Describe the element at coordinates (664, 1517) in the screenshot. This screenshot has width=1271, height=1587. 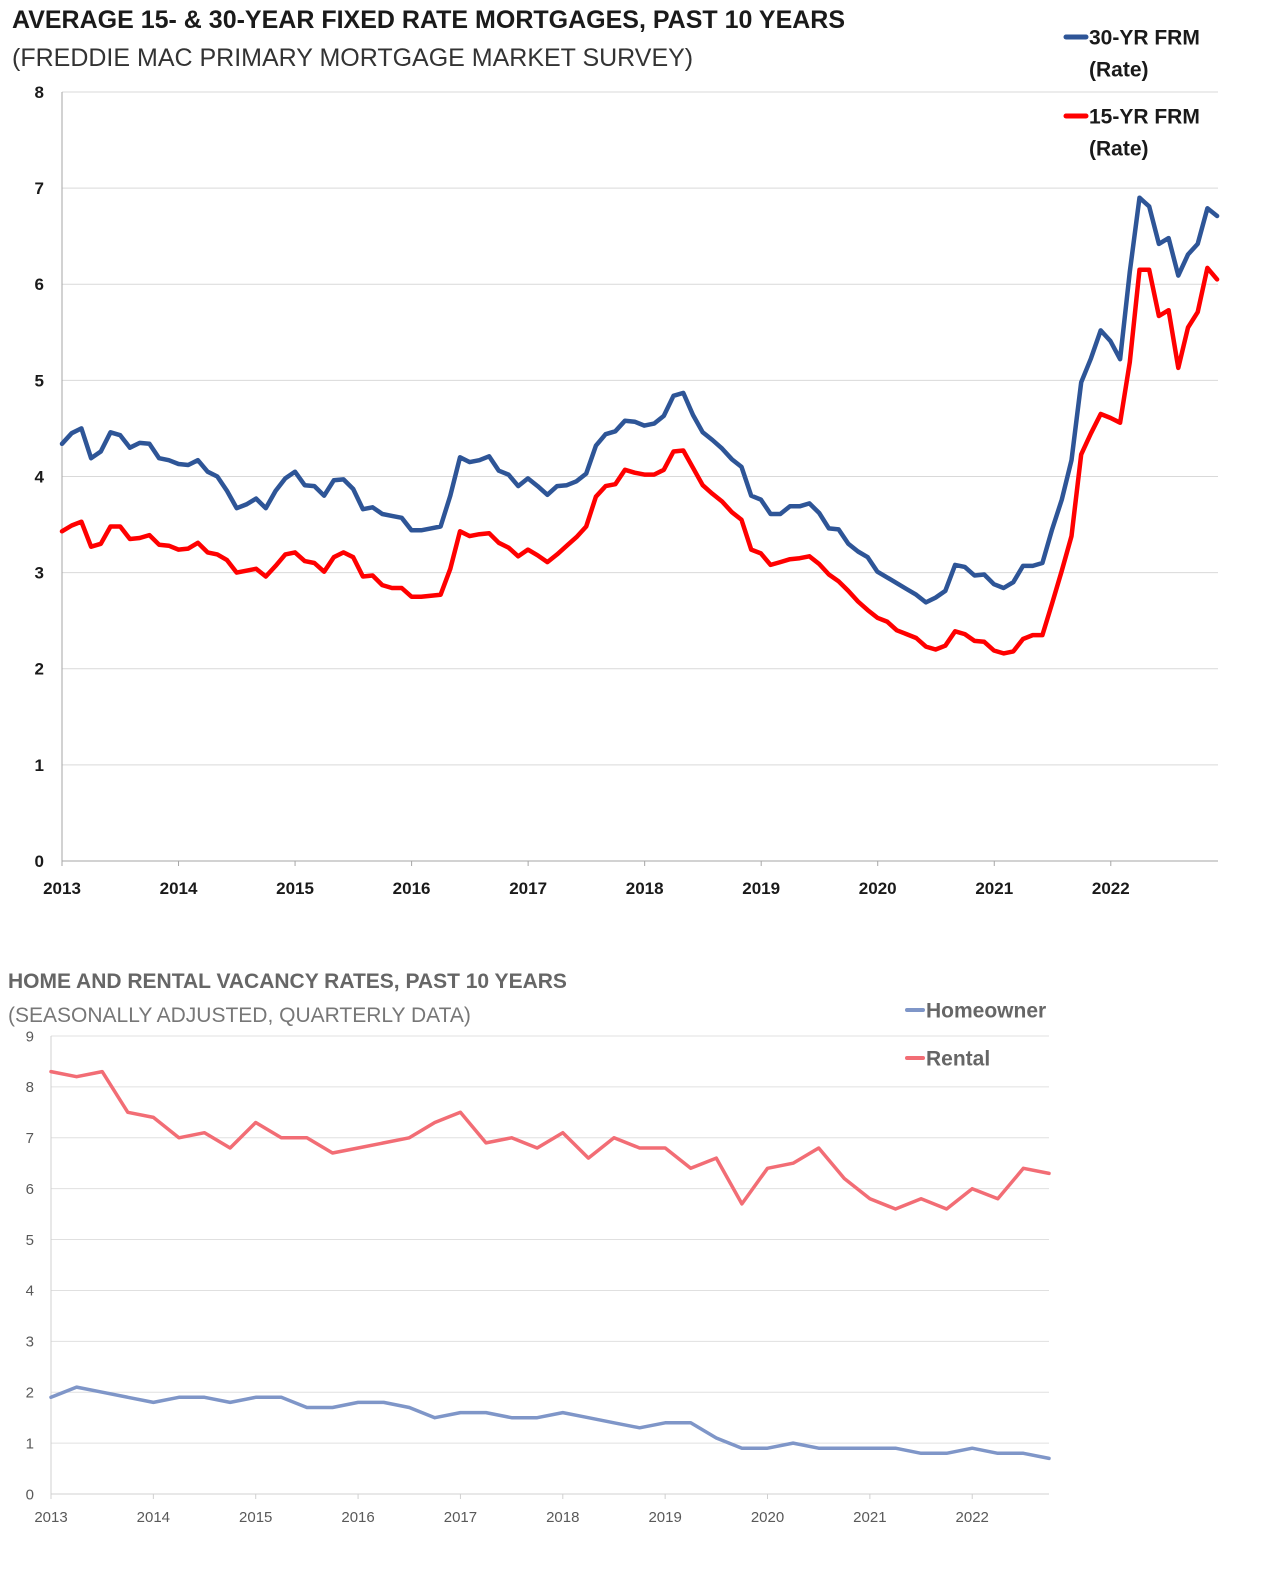
I see `chart2-x-tick-label: 2019` at that location.